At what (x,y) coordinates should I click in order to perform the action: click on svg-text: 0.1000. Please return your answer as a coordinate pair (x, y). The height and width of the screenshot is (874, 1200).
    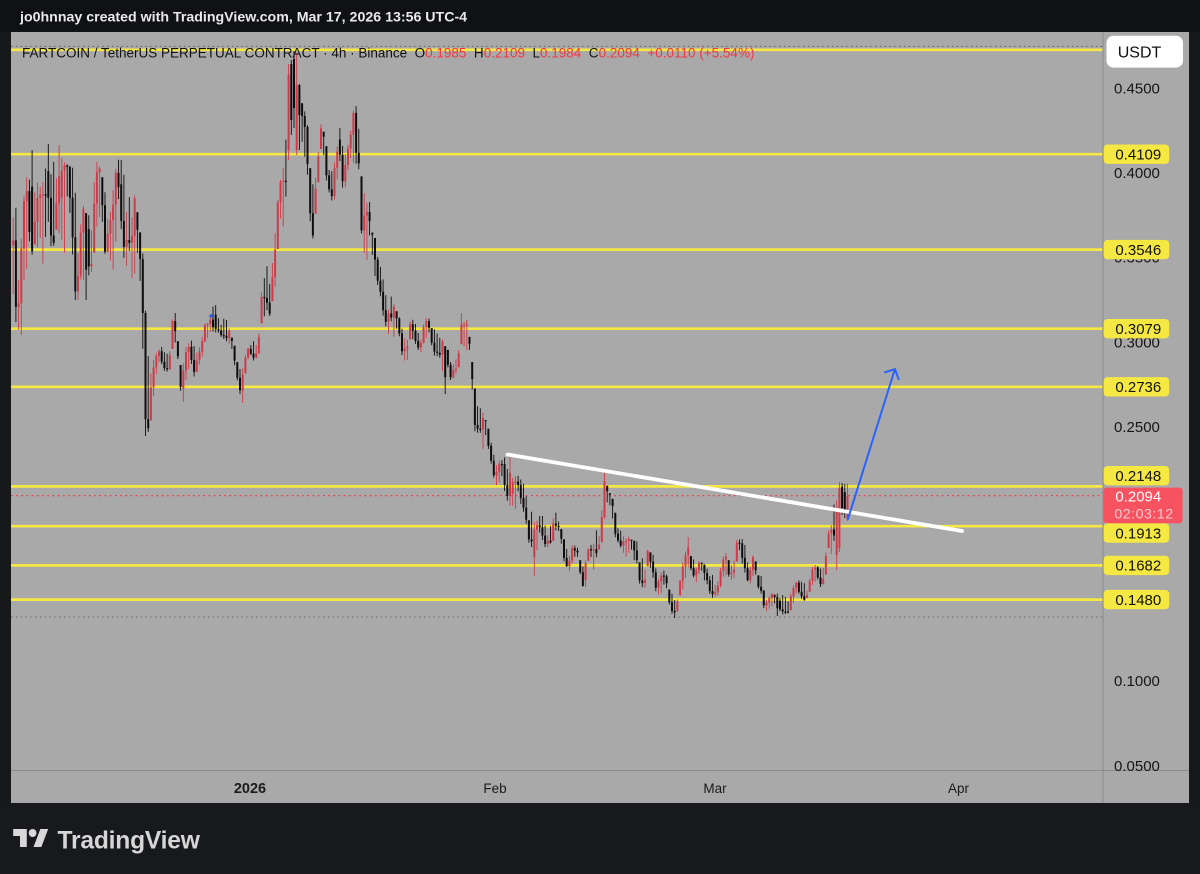
    Looking at the image, I should click on (1137, 681).